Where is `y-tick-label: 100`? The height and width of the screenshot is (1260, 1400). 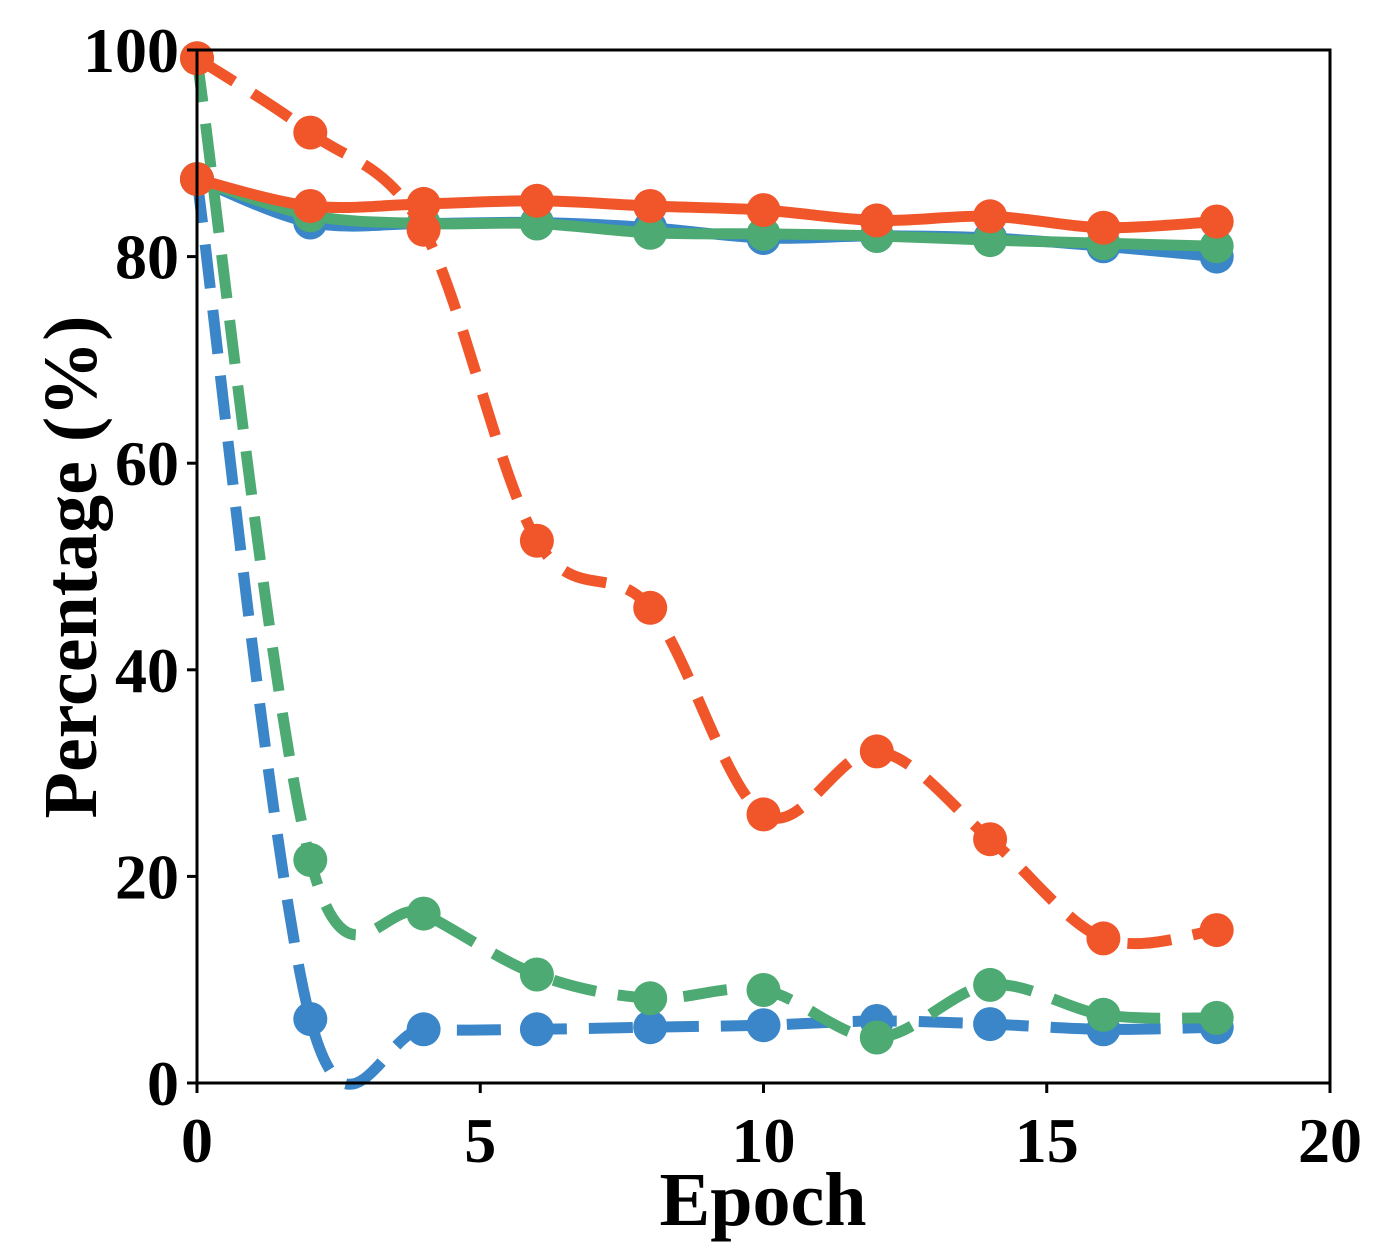 y-tick-label: 100 is located at coordinates (131, 50).